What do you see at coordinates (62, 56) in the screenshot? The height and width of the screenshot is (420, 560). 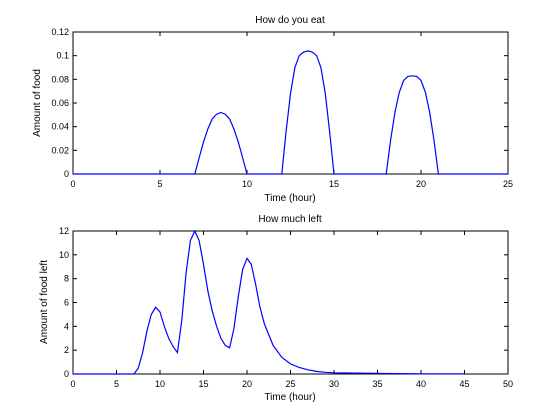 I see `y-tick-label: 0.1` at bounding box center [62, 56].